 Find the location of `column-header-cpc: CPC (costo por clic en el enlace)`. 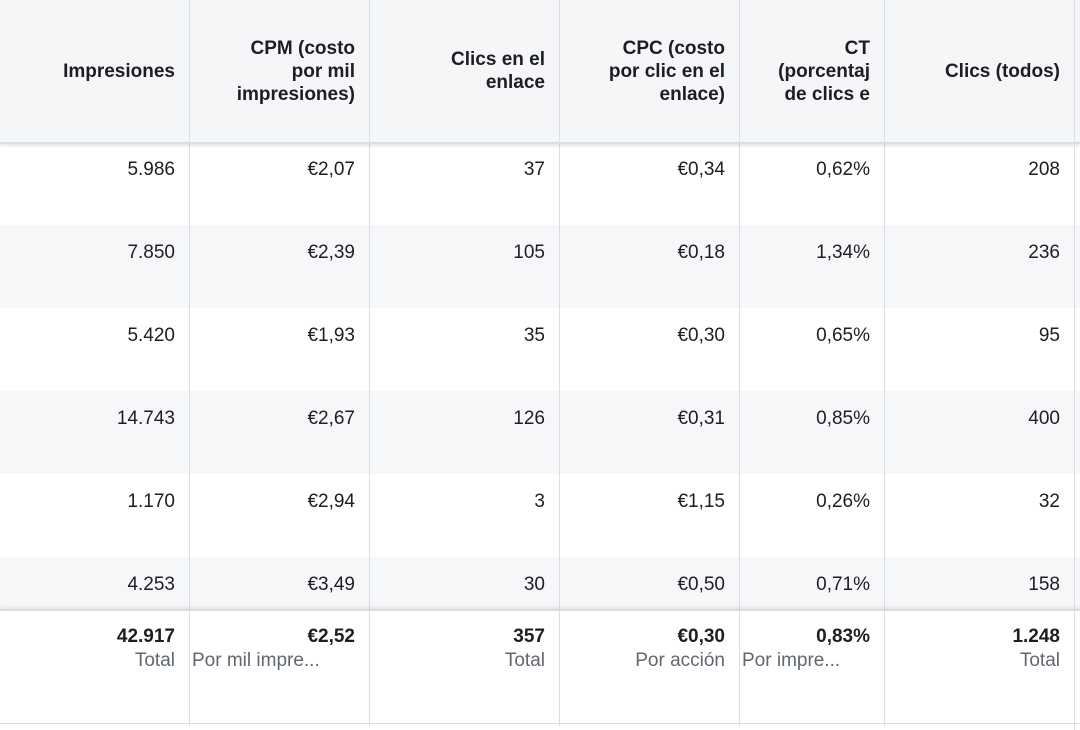

column-header-cpc: CPC (costo por clic en el enlace) is located at coordinates (650, 71).